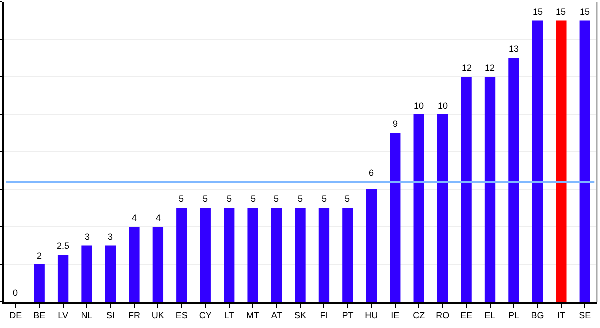  Describe the element at coordinates (134, 315) in the screenshot. I see `x-tick-label: FR` at that location.